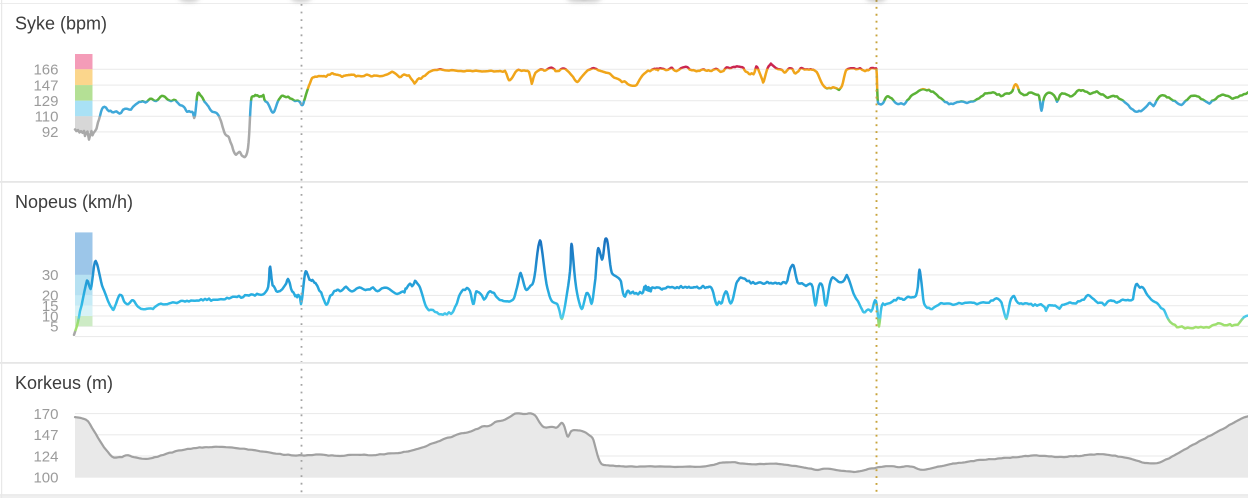 Image resolution: width=1248 pixels, height=498 pixels. I want to click on svg-text: 170, so click(45, 414).